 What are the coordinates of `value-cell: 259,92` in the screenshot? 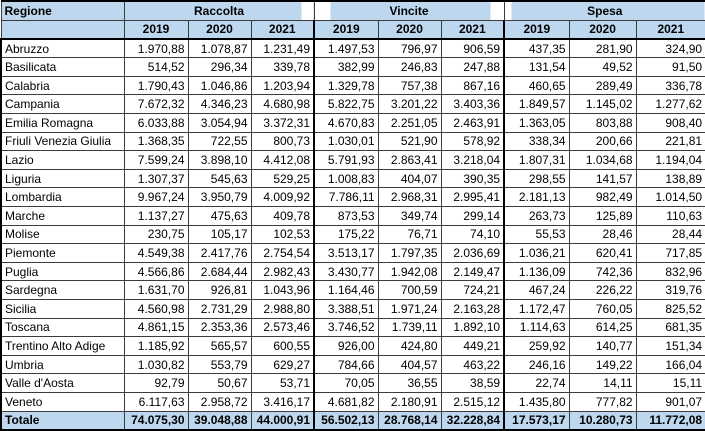 It's located at (536, 346).